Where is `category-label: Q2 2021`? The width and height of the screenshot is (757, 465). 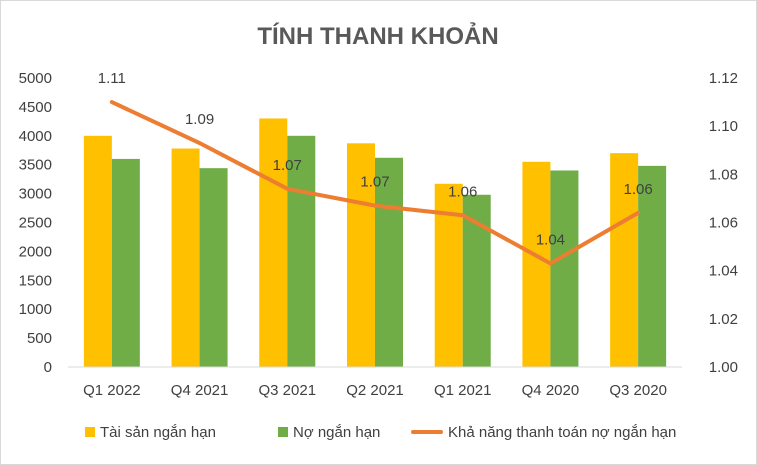
category-label: Q2 2021 is located at coordinates (375, 390).